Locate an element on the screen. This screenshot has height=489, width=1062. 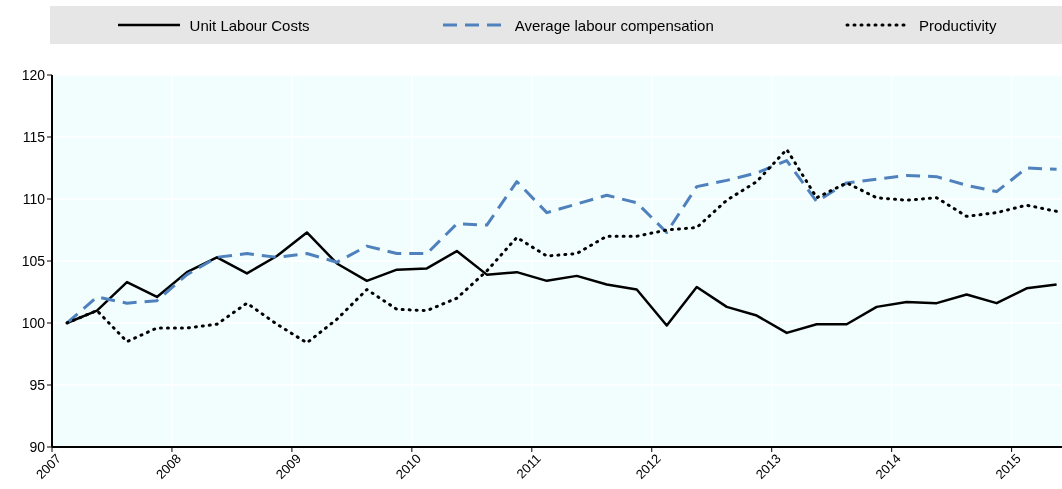
y-tick-label: 105 is located at coordinates (33, 260).